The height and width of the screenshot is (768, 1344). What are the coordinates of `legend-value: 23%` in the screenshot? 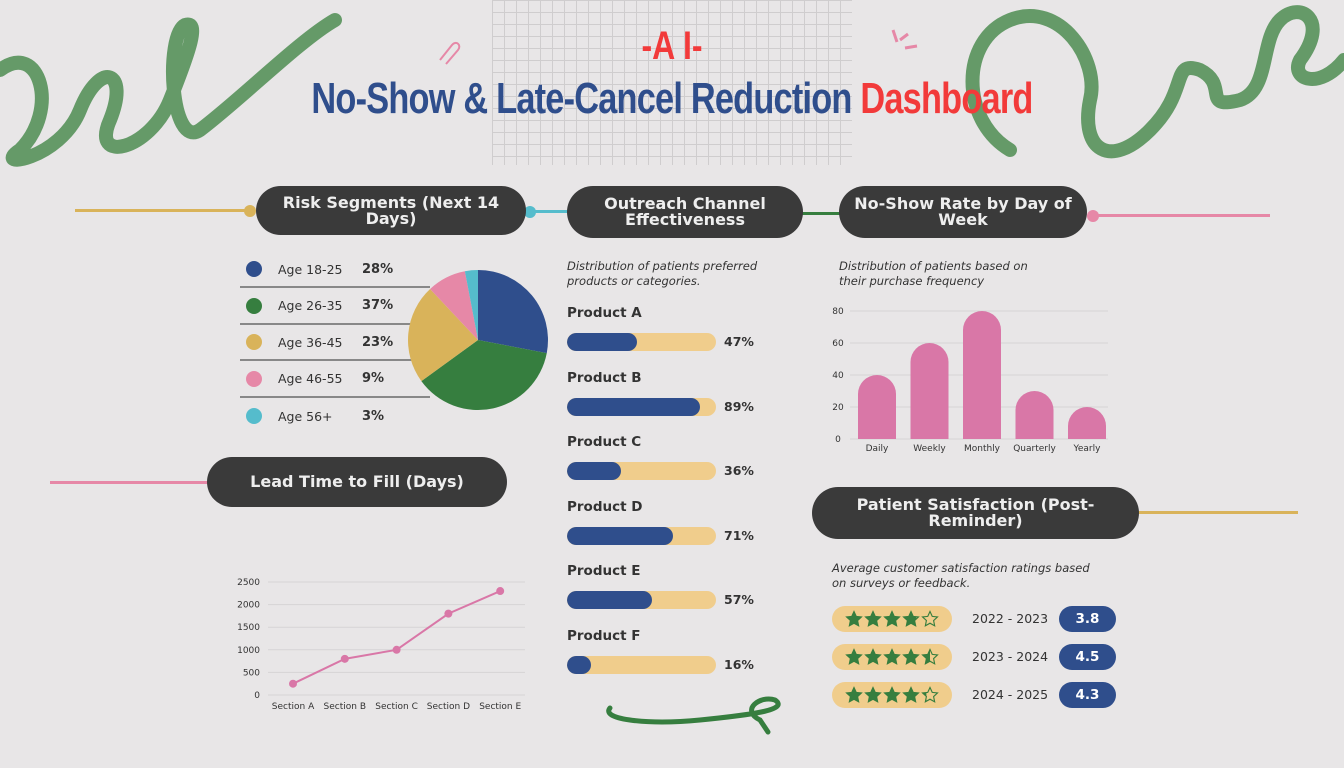 It's located at (378, 342).